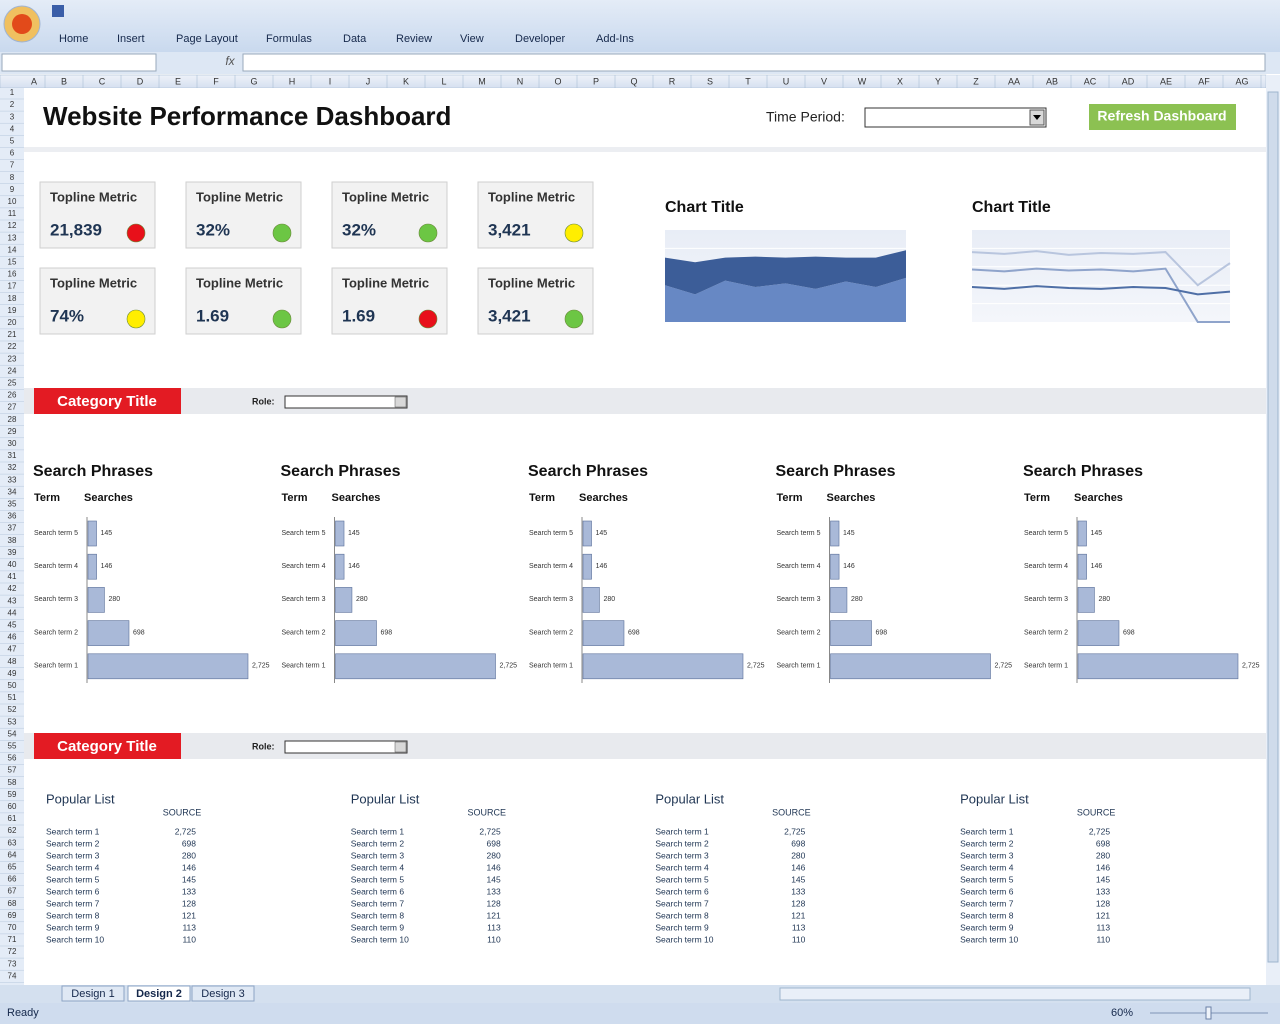 The height and width of the screenshot is (1024, 1280). Describe the element at coordinates (414, 39) in the screenshot. I see `ribbon-tab: Review` at that location.